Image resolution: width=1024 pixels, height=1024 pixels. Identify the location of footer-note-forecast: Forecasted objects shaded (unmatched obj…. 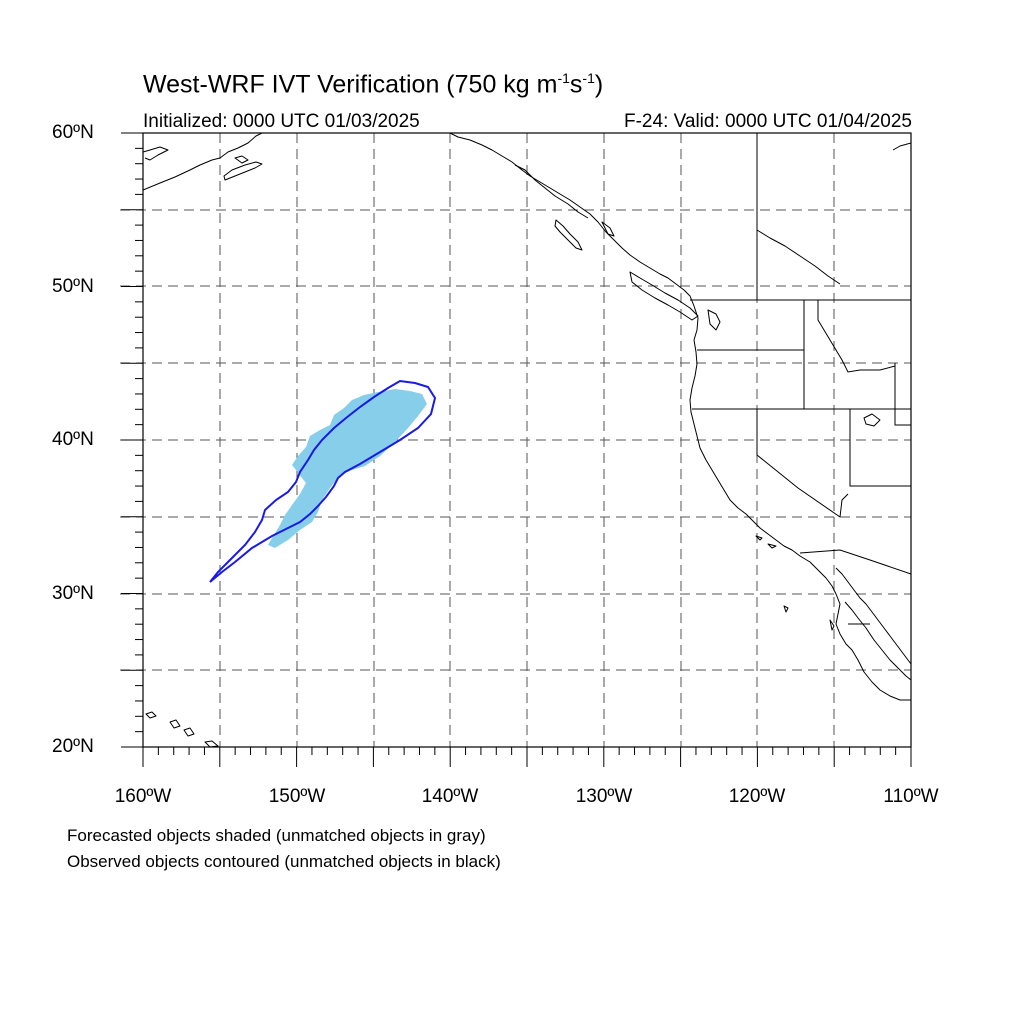
(276, 835).